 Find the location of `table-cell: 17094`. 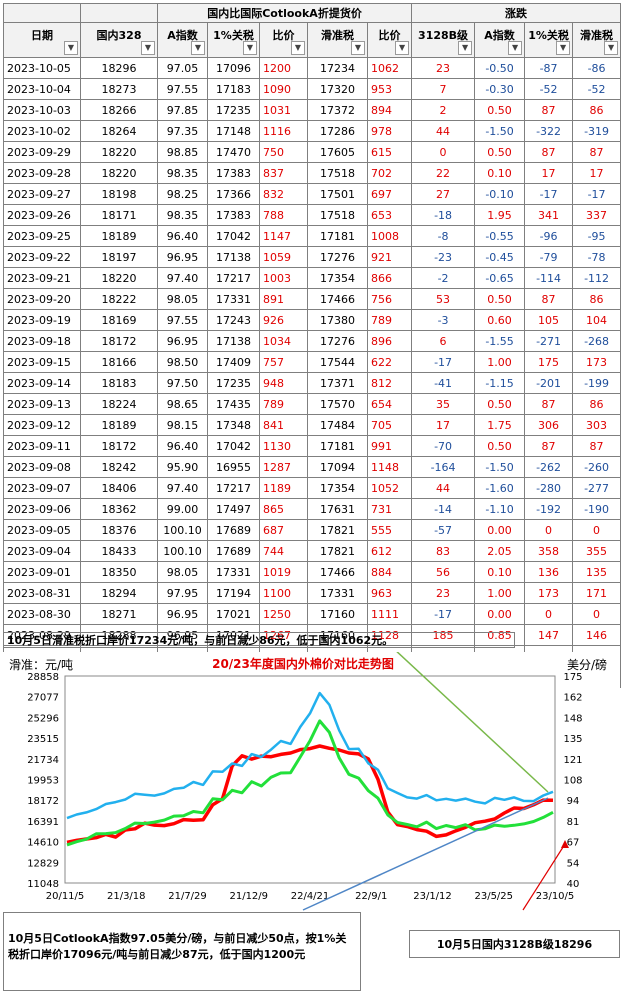

table-cell: 17094 is located at coordinates (337, 467).